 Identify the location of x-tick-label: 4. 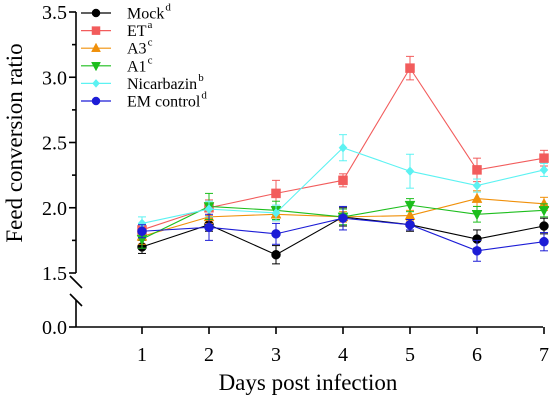
(343, 355).